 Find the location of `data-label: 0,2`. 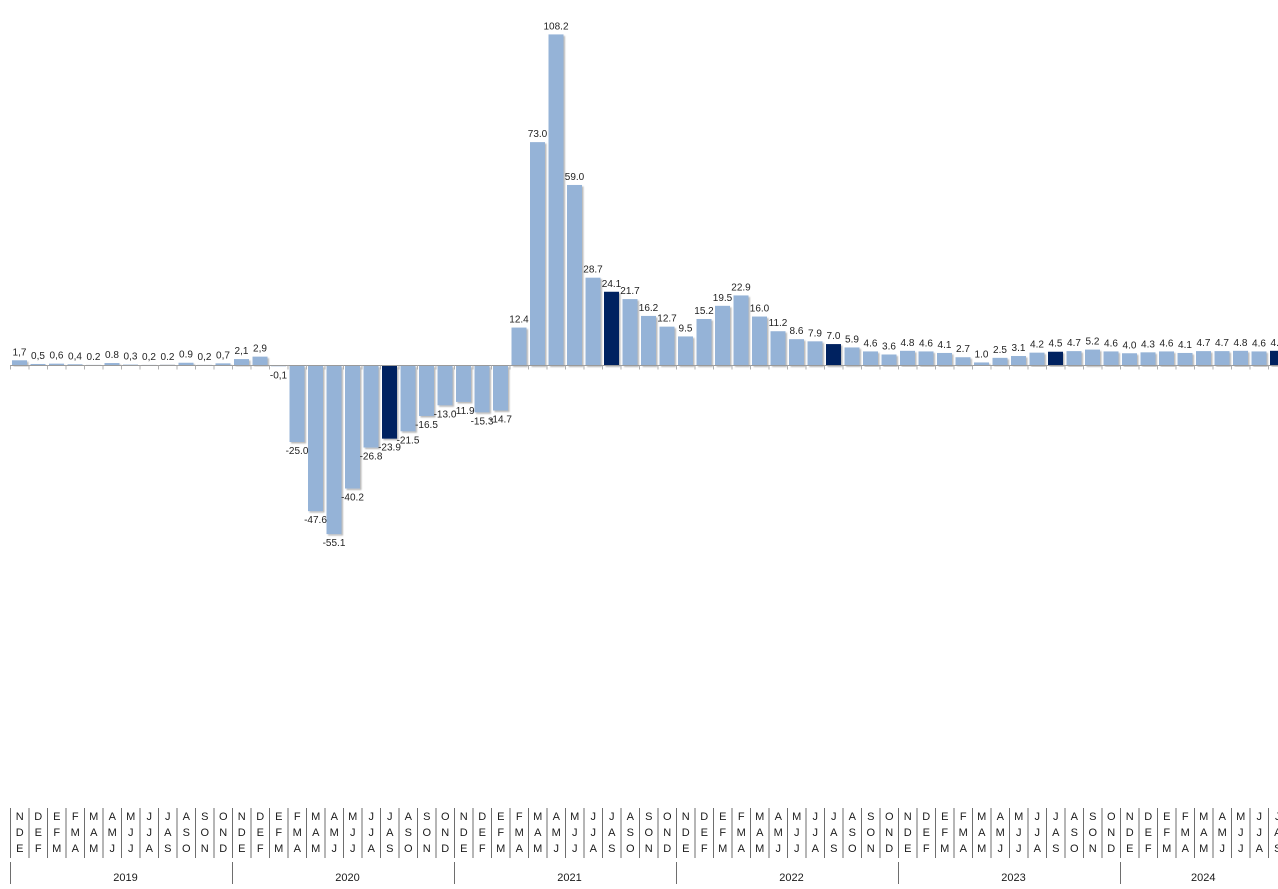

data-label: 0,2 is located at coordinates (205, 357).